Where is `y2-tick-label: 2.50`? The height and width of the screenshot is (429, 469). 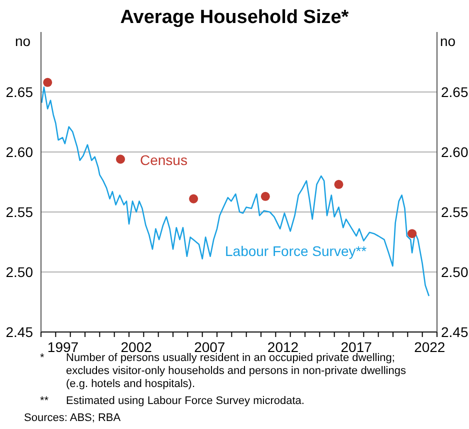 y2-tick-label: 2.50 is located at coordinates (454, 272).